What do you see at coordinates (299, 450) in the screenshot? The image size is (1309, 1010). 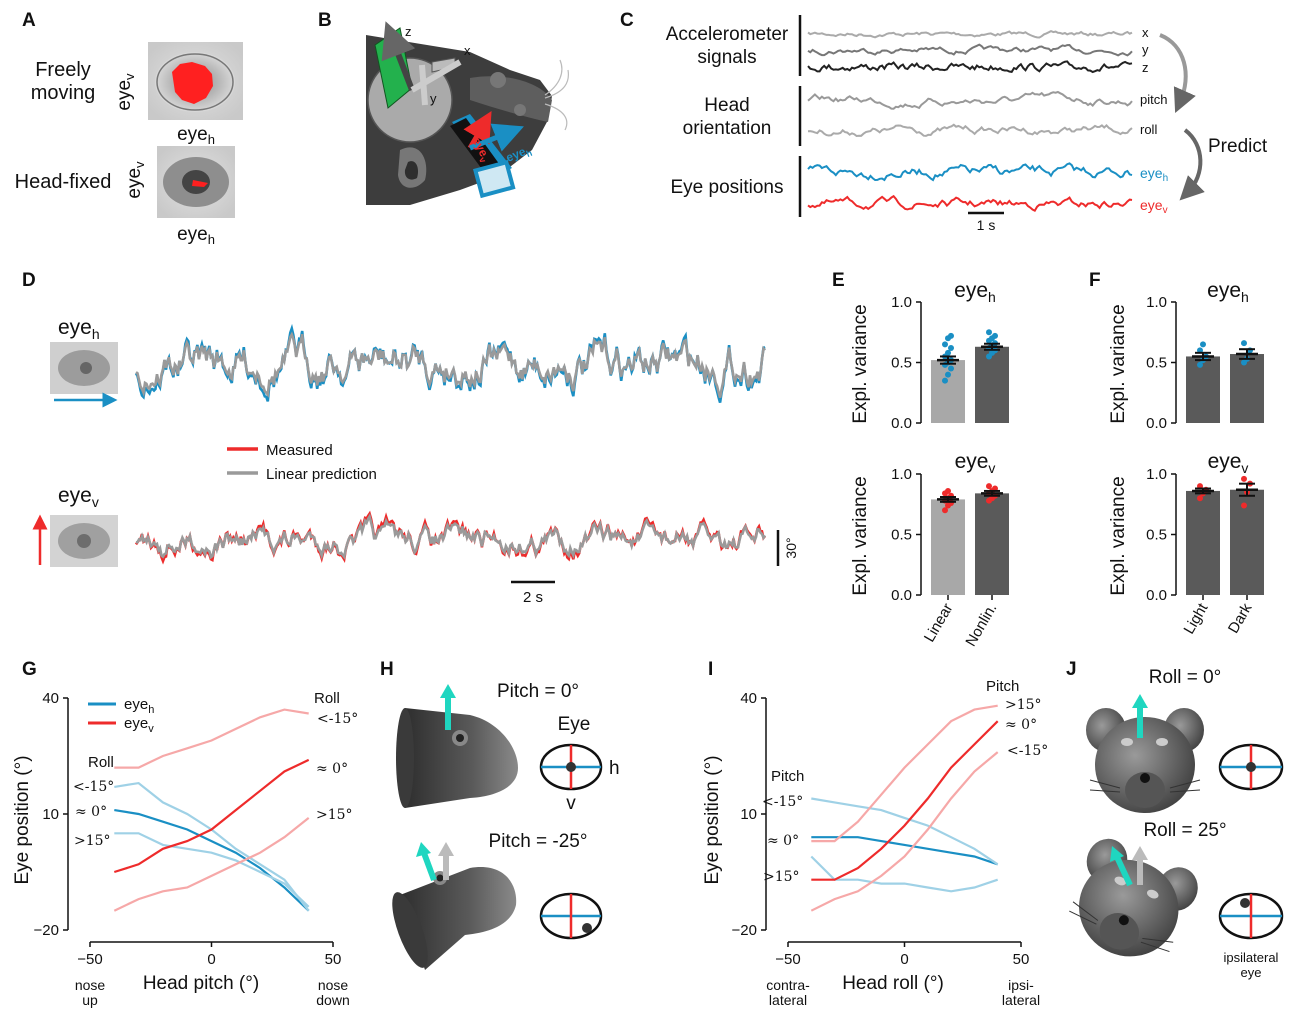 I see `d-legend-measured: Measured` at bounding box center [299, 450].